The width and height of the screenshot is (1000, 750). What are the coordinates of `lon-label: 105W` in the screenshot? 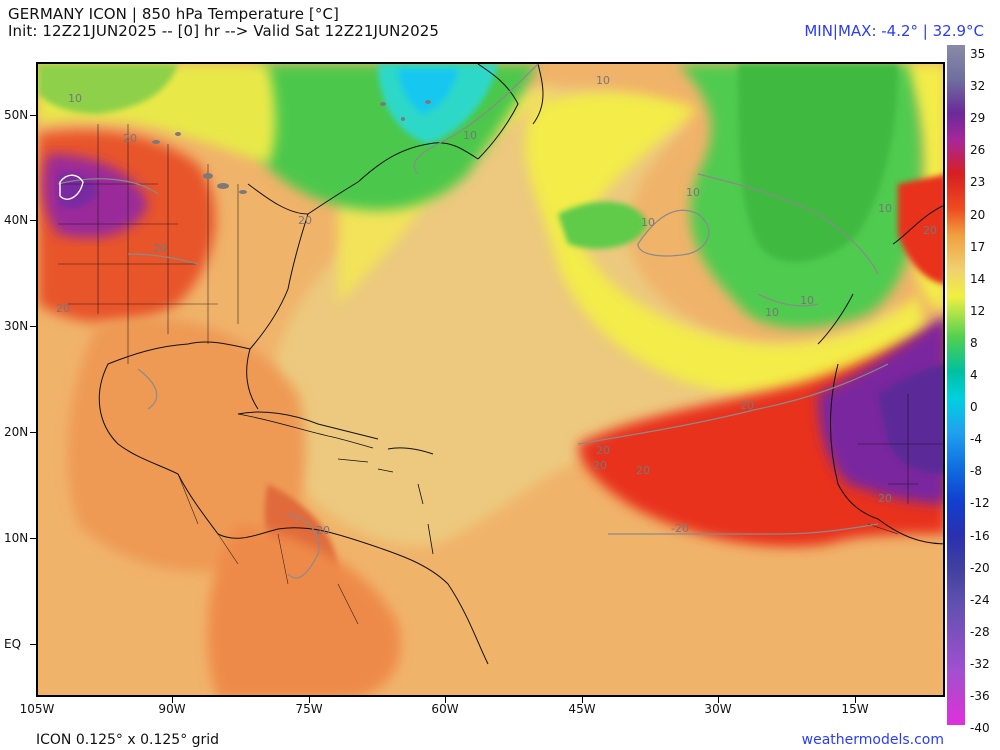 It's located at (37, 709).